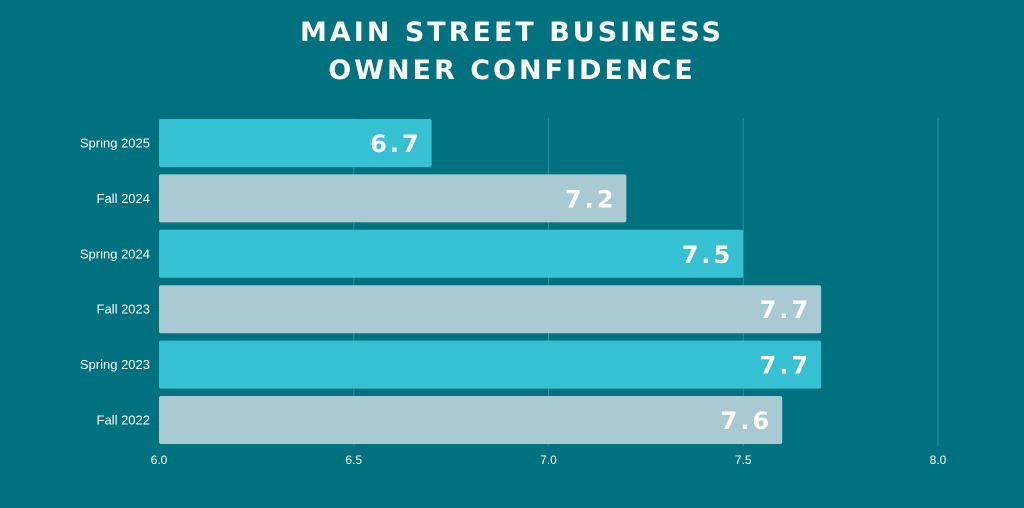 Image resolution: width=1024 pixels, height=508 pixels. What do you see at coordinates (708, 255) in the screenshot?
I see `data-label: 7.5` at bounding box center [708, 255].